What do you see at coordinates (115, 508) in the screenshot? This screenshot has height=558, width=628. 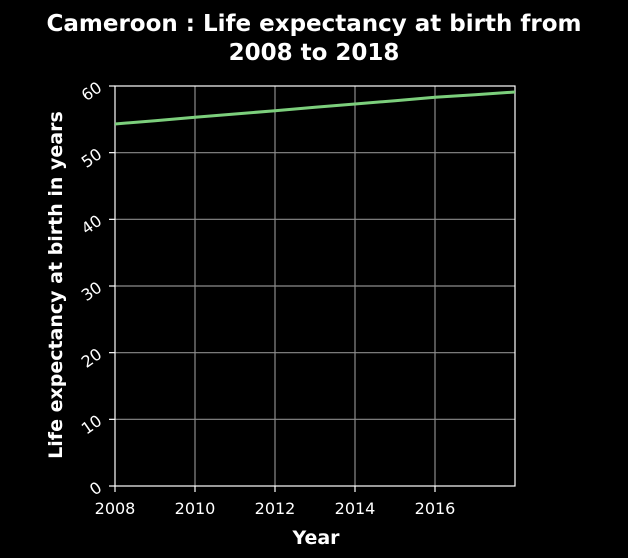 I see `x-tick-label: 2008` at bounding box center [115, 508].